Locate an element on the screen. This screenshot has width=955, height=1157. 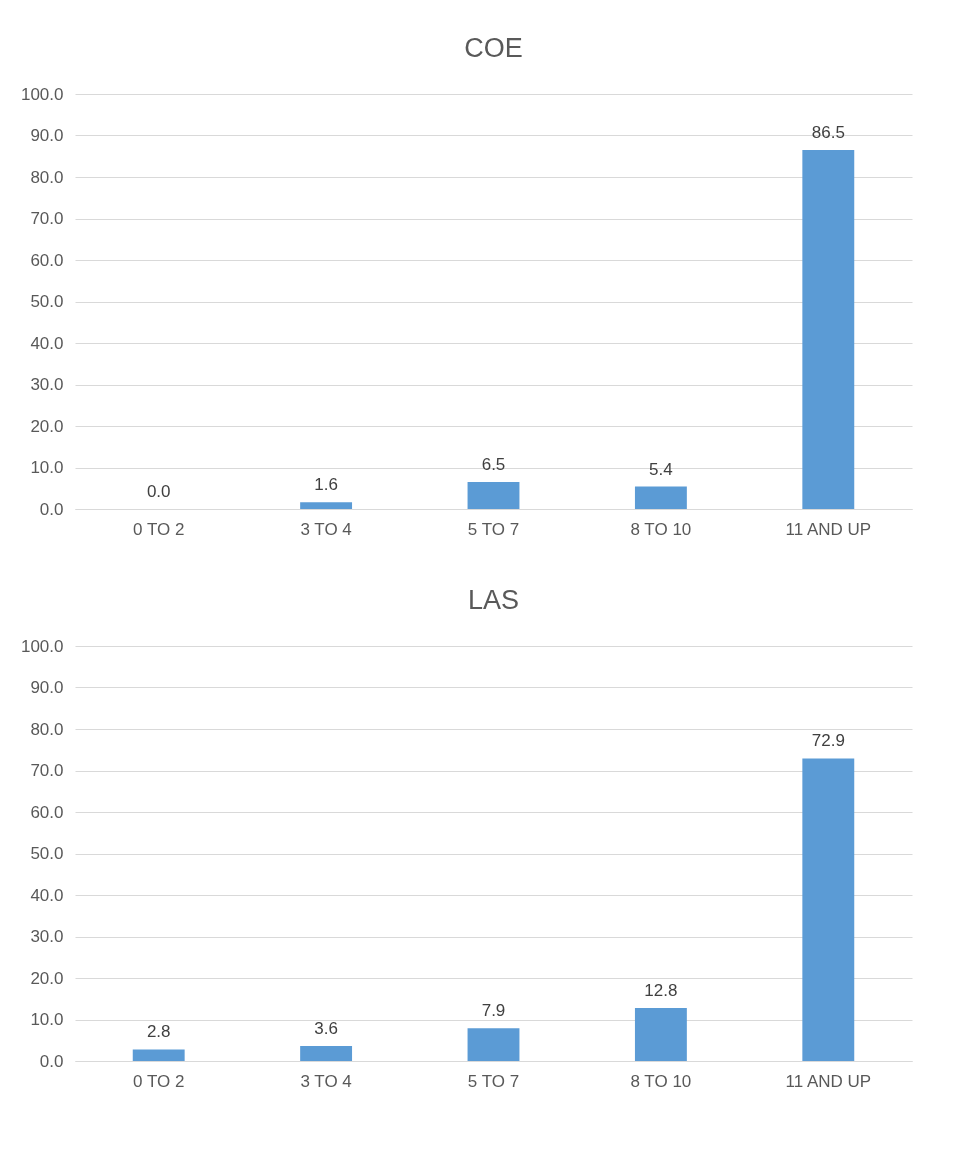
data-label: 12.8 is located at coordinates (661, 990).